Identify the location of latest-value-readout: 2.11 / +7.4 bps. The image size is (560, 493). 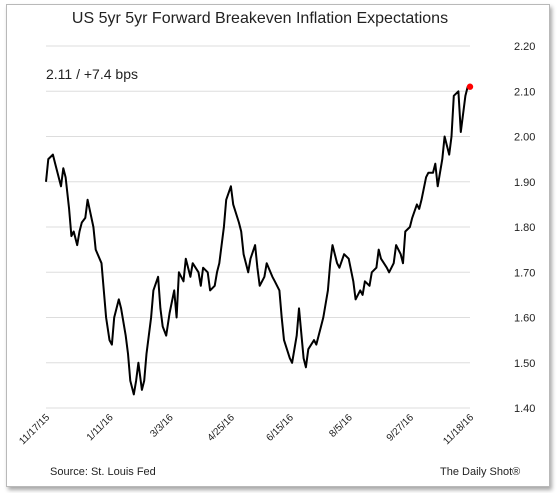
(92, 74).